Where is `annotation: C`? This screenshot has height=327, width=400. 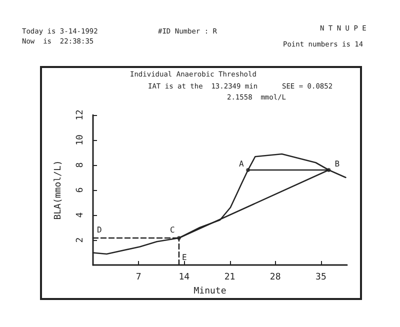
annotation: C is located at coordinates (172, 230).